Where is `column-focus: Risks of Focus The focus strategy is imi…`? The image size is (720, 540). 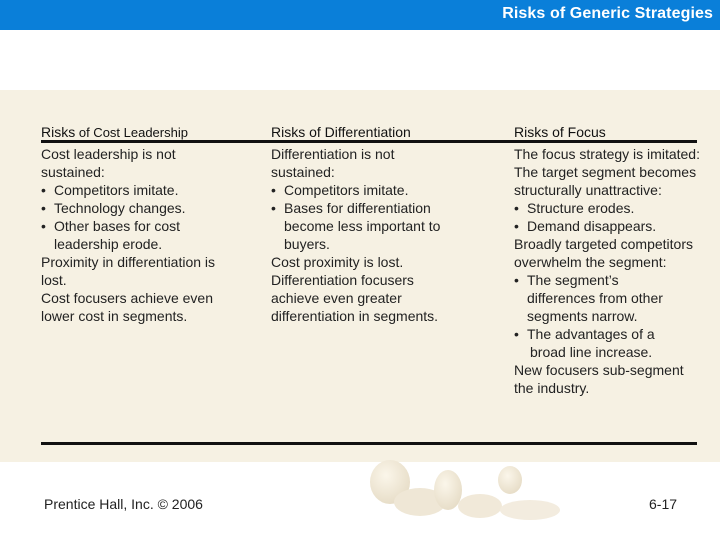
column-focus: Risks of Focus The focus strategy is imi… is located at coordinates (616, 260).